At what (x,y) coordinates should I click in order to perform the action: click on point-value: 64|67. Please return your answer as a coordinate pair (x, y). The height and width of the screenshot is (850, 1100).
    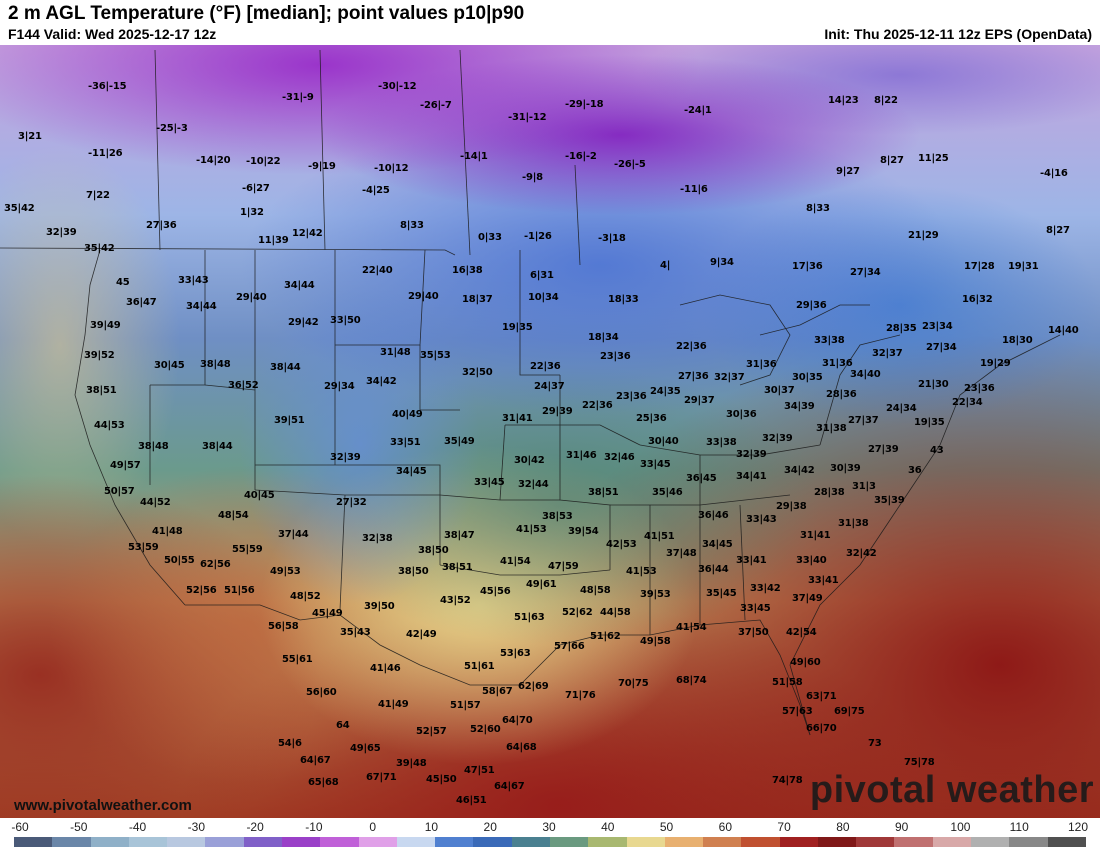
    Looking at the image, I should click on (315, 760).